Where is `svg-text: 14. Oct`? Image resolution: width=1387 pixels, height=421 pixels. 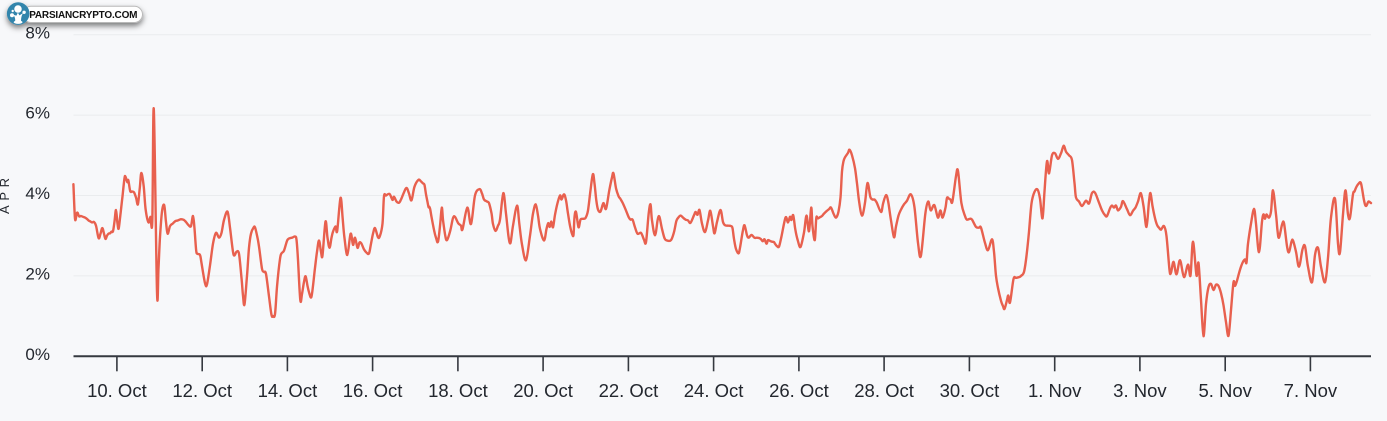
svg-text: 14. Oct is located at coordinates (288, 390).